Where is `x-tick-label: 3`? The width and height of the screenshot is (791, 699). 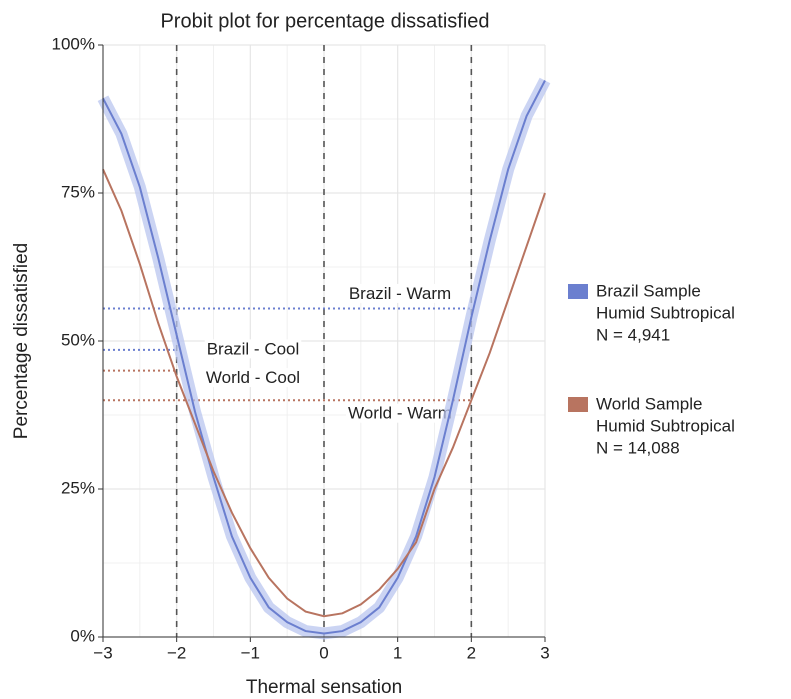
x-tick-label: 3 is located at coordinates (544, 652).